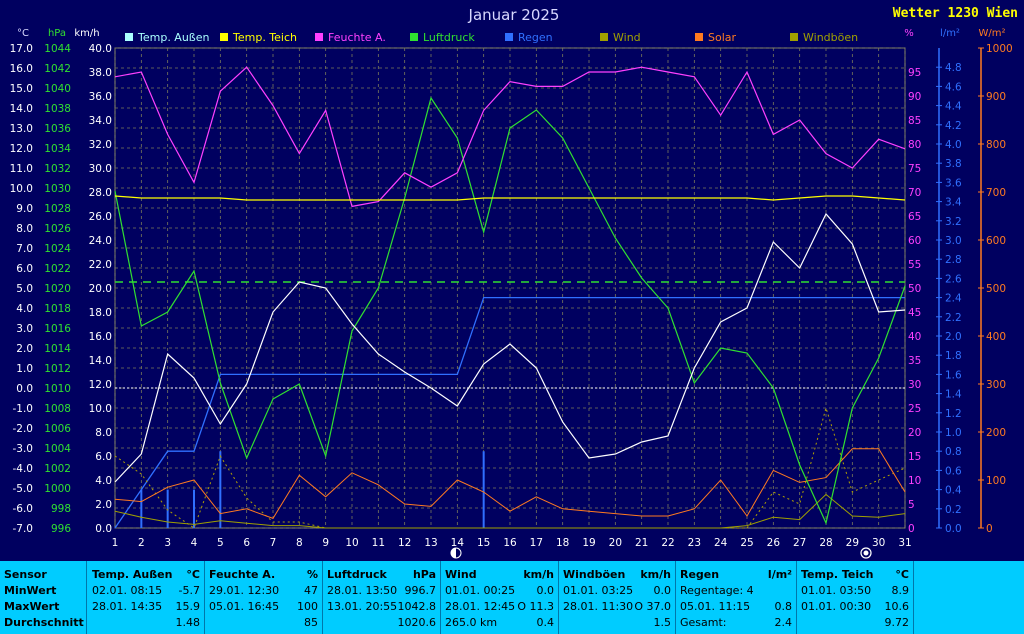 Image resolution: width=1024 pixels, height=634 pixels. What do you see at coordinates (615, 543) in the screenshot?
I see `day-tick-label: 20` at bounding box center [615, 543].